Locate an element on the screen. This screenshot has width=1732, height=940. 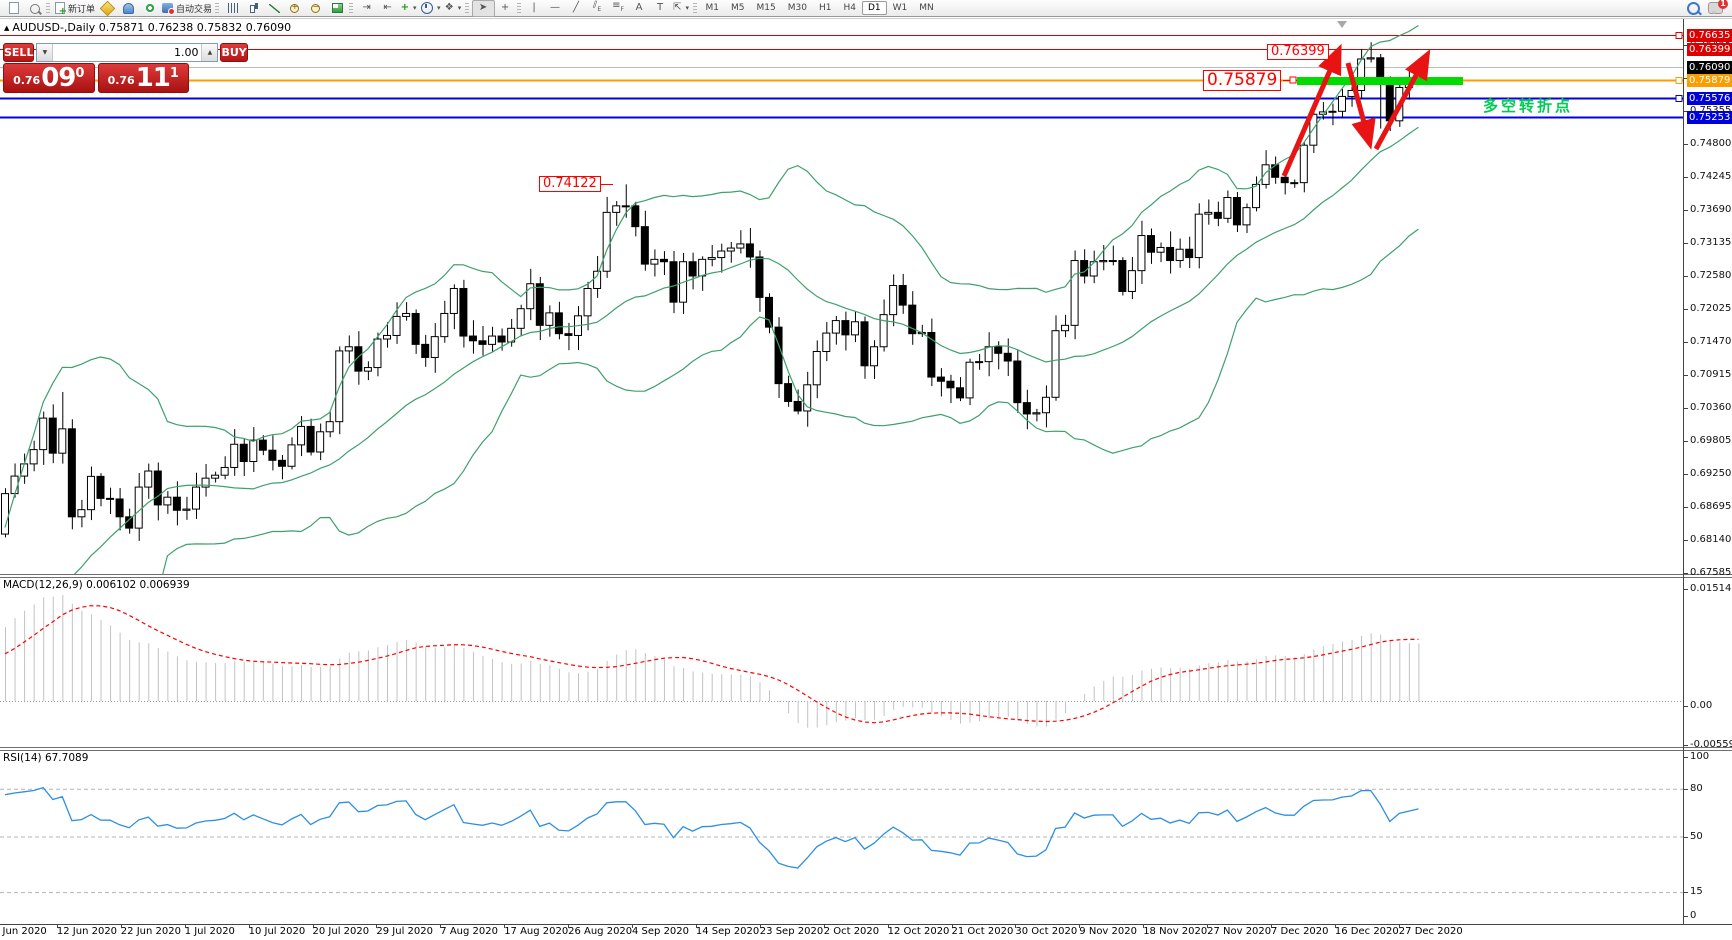
chart-shift-button: ⇤ is located at coordinates (387, 8).